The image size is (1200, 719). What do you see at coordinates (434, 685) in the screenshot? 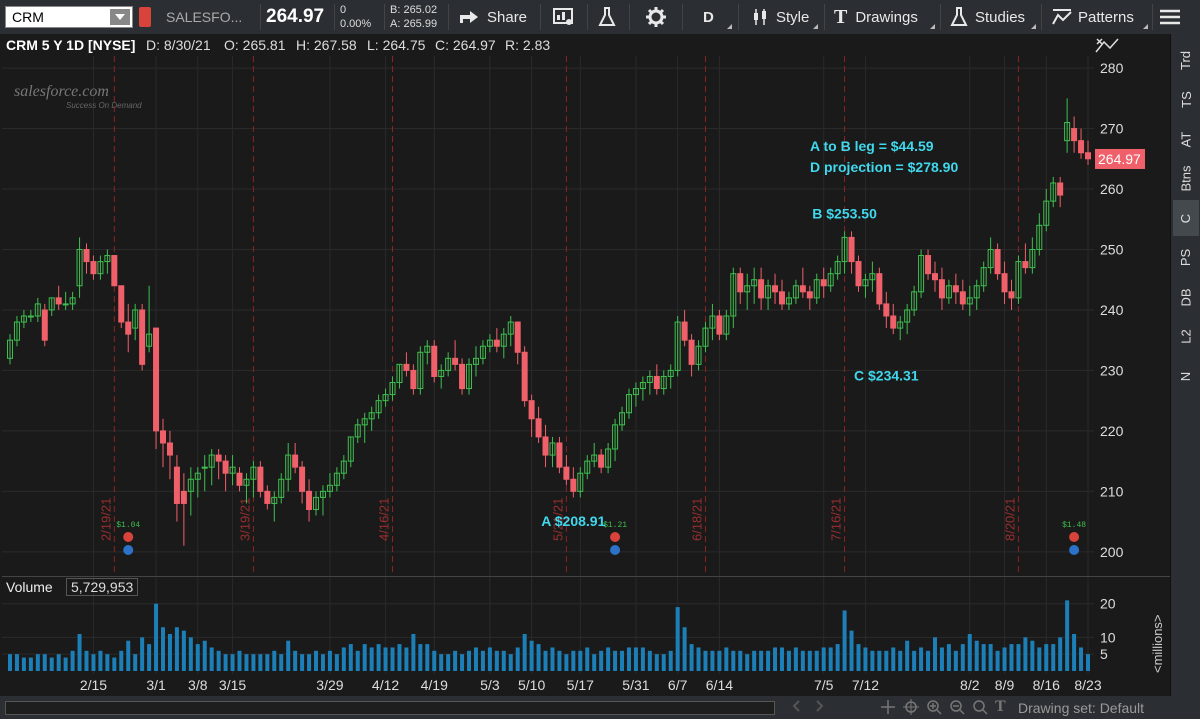
I see `date-tick-label: 4/19` at bounding box center [434, 685].